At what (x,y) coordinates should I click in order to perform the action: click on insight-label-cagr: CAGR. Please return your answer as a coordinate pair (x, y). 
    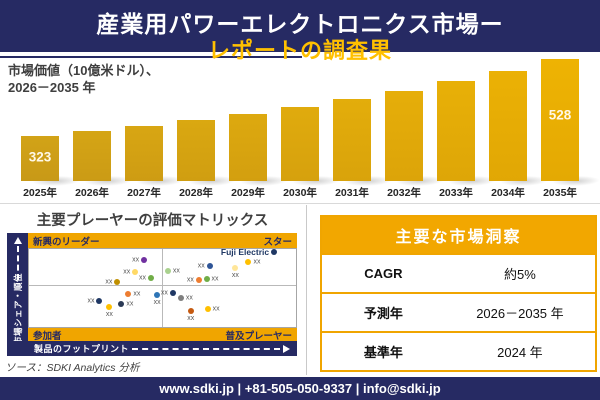
    Looking at the image, I should click on (383, 273).